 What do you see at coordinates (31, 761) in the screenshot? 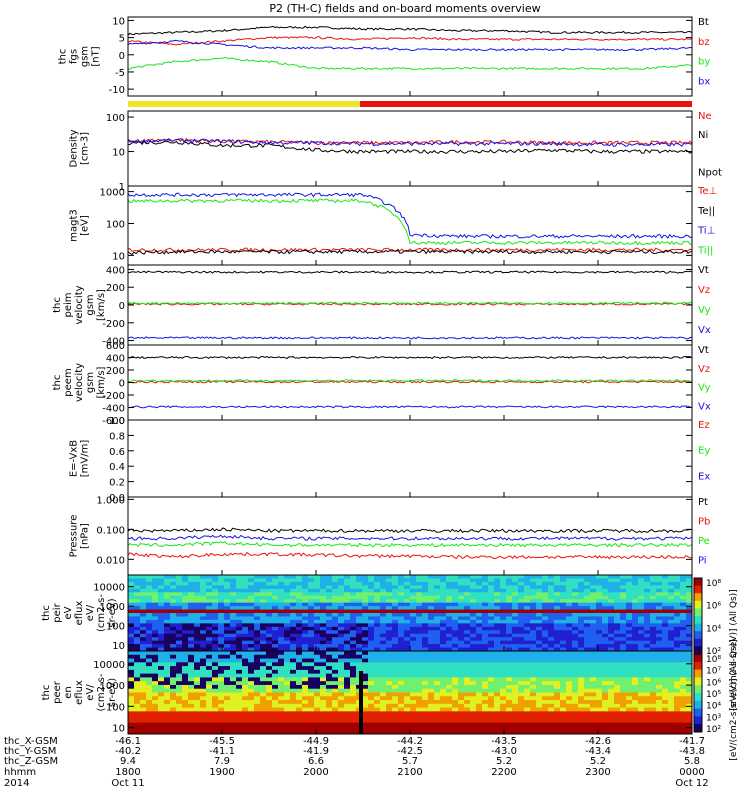
I see `x-row-label: thc_Z-GSM` at bounding box center [31, 761].